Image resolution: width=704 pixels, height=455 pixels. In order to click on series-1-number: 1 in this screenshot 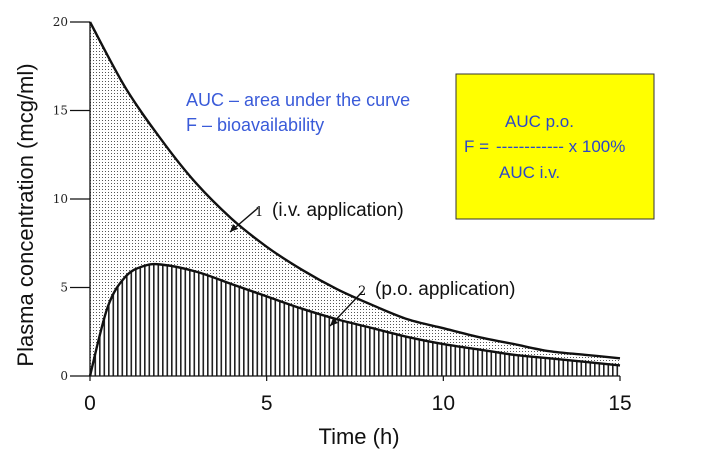, I will do `click(259, 212)`.